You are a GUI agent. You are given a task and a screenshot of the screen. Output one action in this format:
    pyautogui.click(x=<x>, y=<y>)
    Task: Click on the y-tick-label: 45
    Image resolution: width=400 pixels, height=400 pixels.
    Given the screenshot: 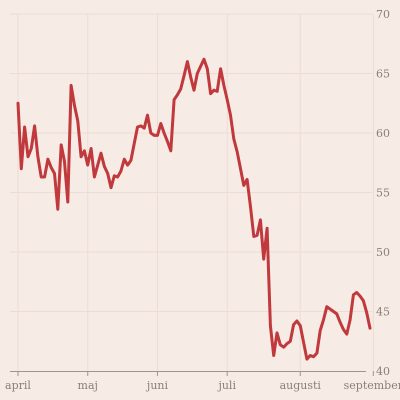 What is the action you would take?
    pyautogui.click(x=383, y=312)
    